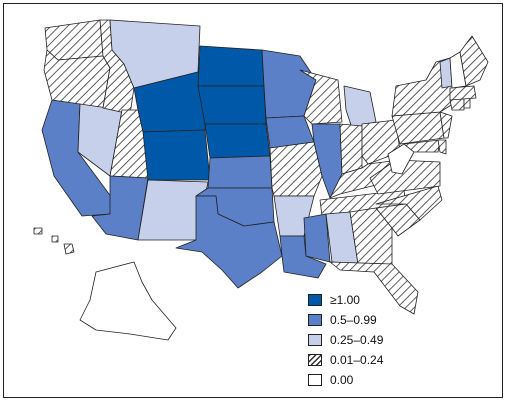 The width and height of the screenshot is (508, 403). I want to click on legend-item: 0.01–0.24, so click(363, 360).